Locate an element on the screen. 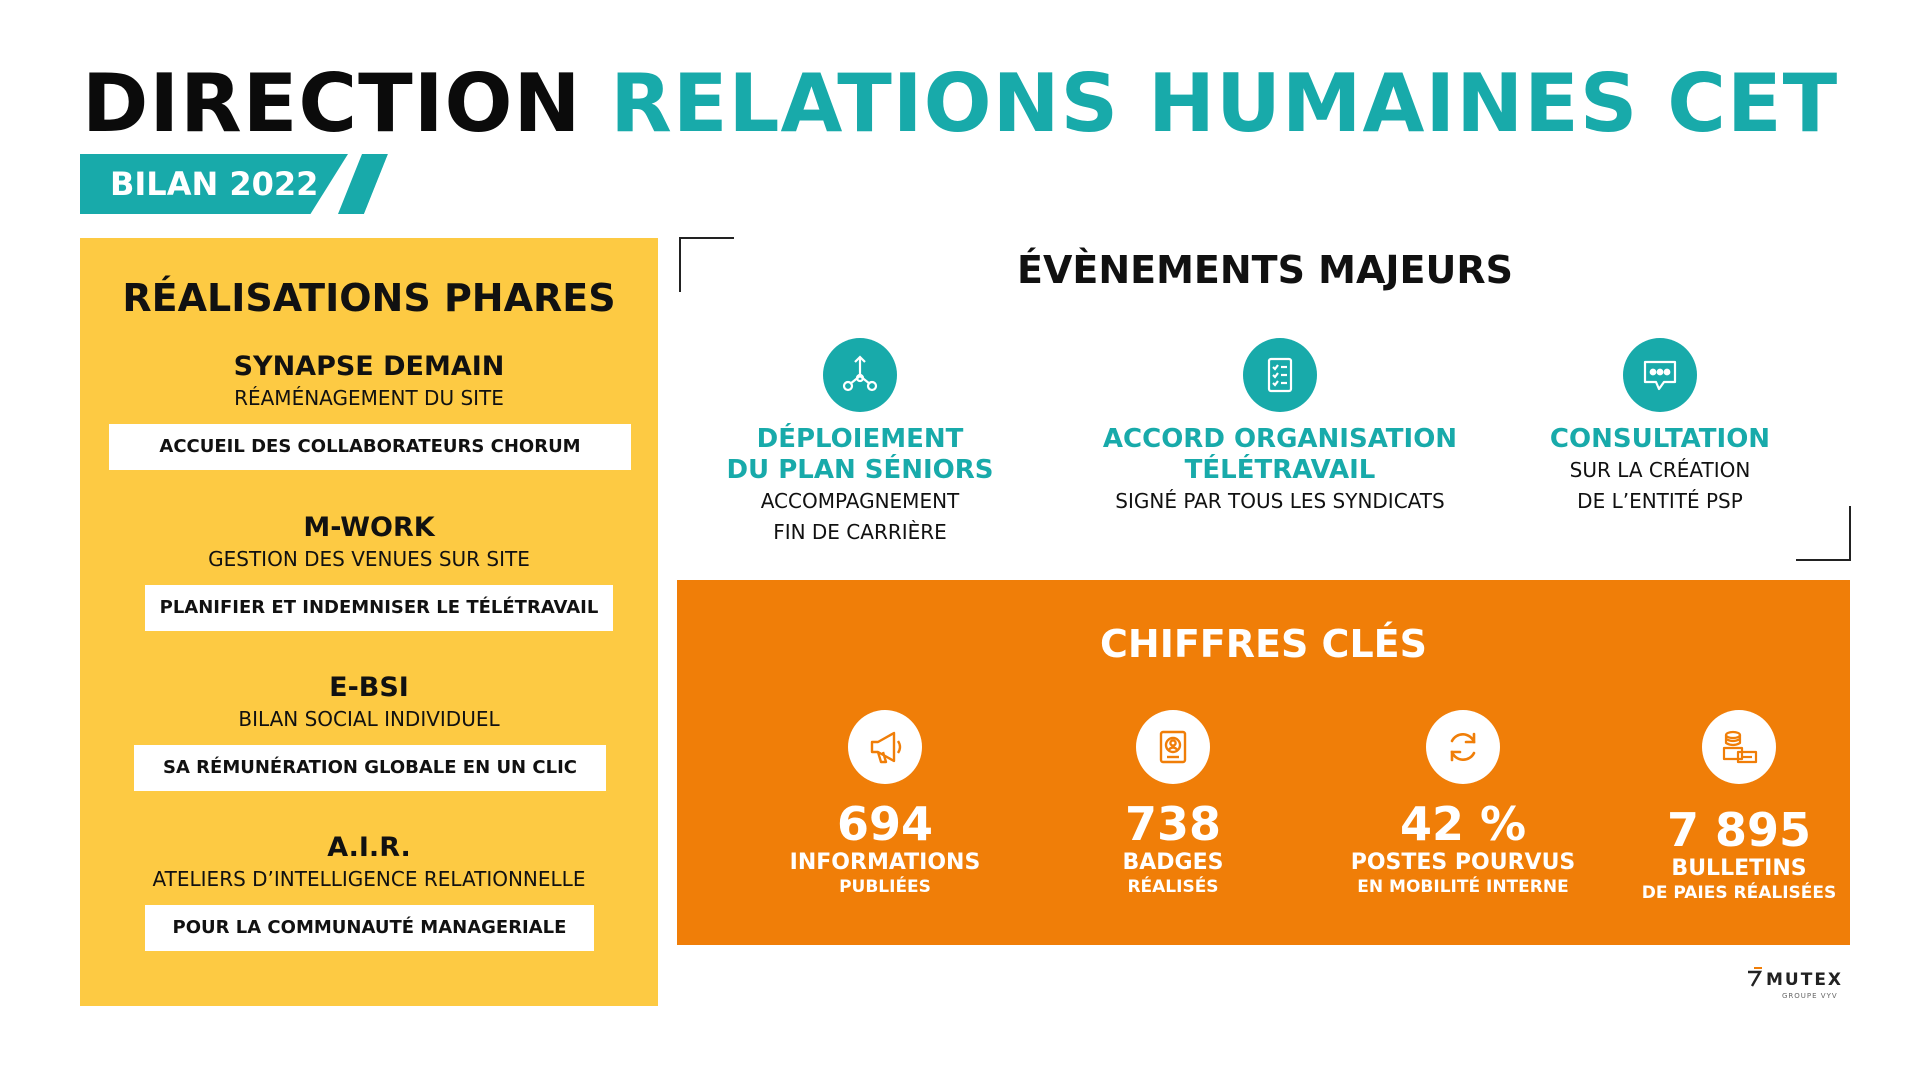 Image resolution: width=1920 pixels, height=1080 pixels. realisation-name: A.I.R. is located at coordinates (369, 847).